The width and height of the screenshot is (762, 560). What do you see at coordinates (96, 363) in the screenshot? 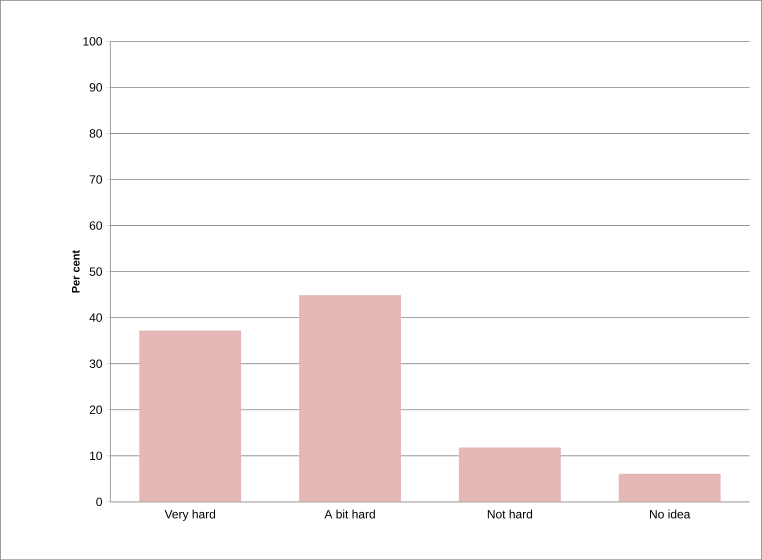
I see `y-tick-label: 30` at bounding box center [96, 363].